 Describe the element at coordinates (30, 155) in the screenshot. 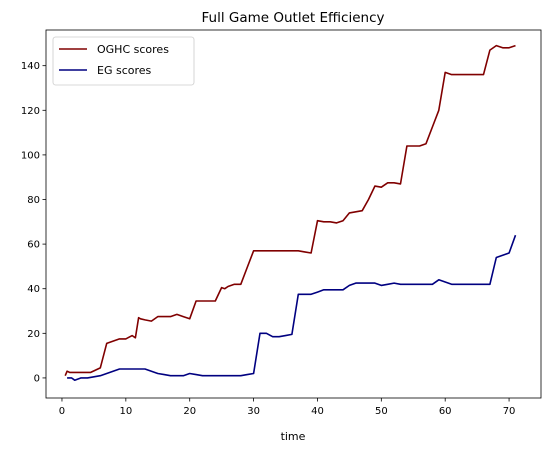

I see `y-tick-label: 100` at that location.